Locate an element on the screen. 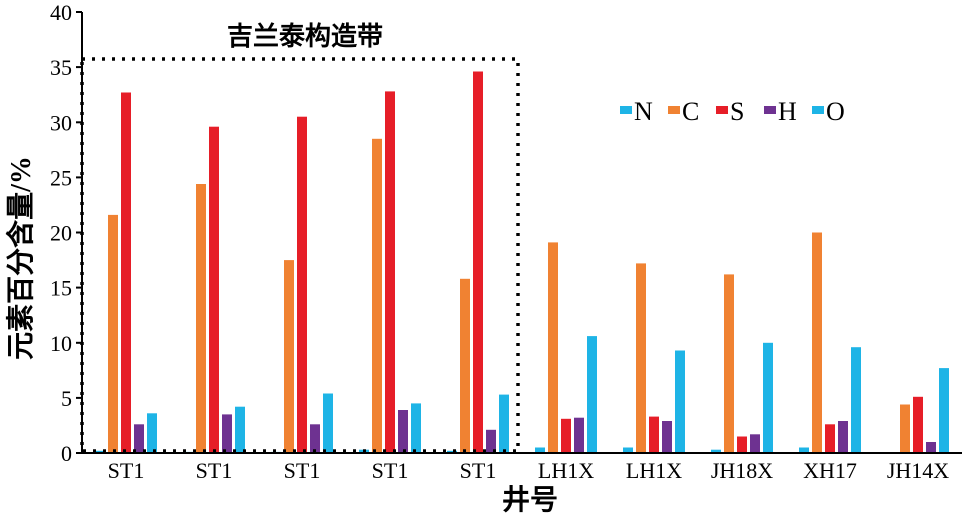 The height and width of the screenshot is (516, 964). y-tick-label: 40 is located at coordinates (61, 12).